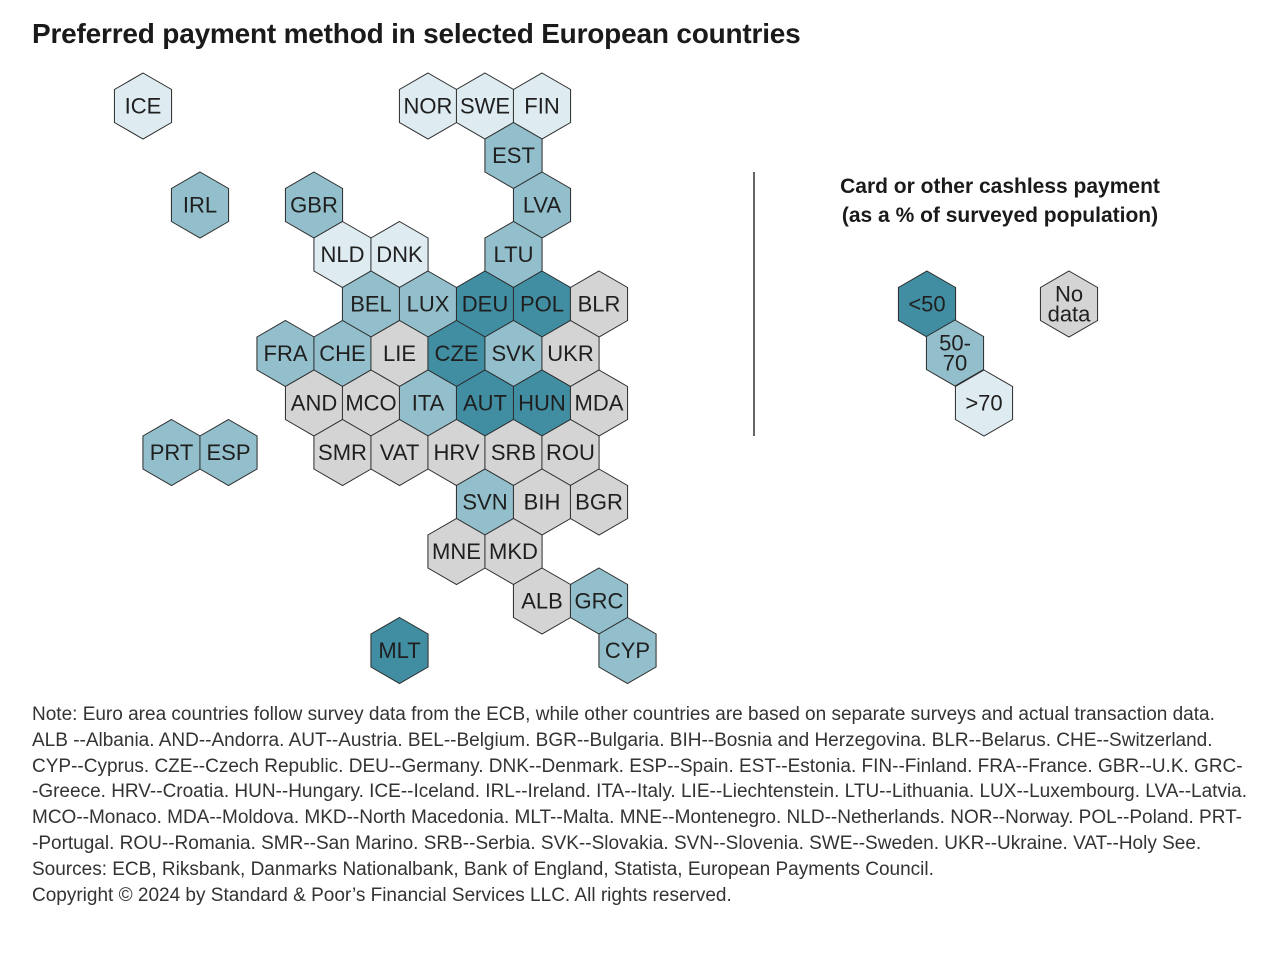 Image resolution: width=1280 pixels, height=960 pixels. I want to click on hex-dnk-label: DNK, so click(399, 254).